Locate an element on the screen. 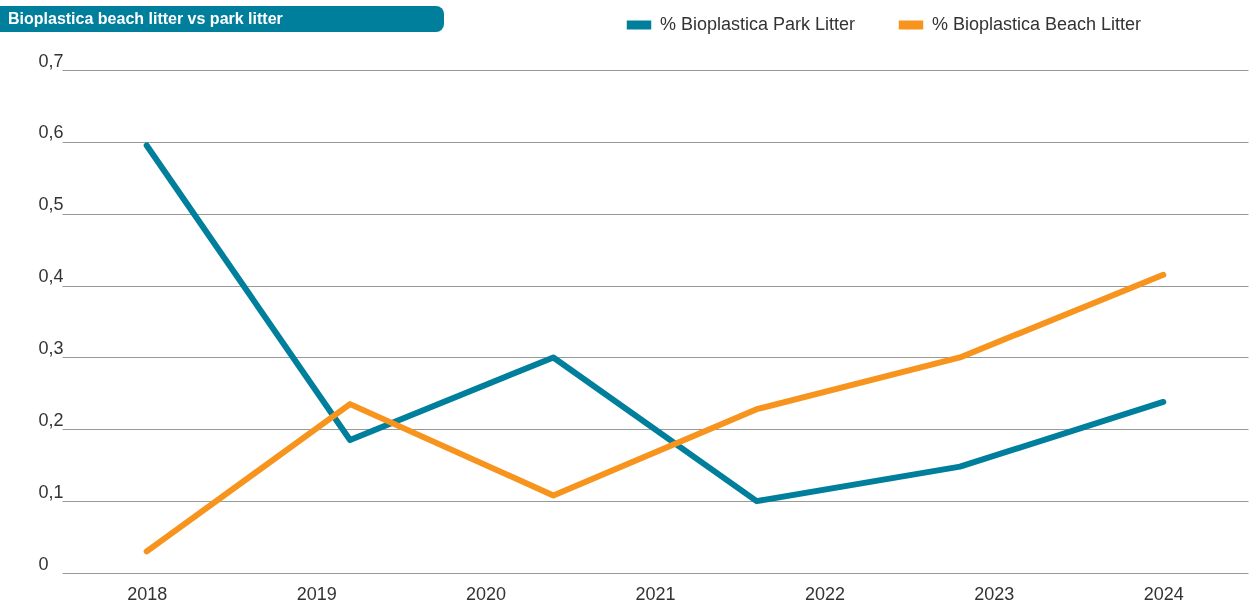  x-tick-label: 2022 is located at coordinates (824, 593).